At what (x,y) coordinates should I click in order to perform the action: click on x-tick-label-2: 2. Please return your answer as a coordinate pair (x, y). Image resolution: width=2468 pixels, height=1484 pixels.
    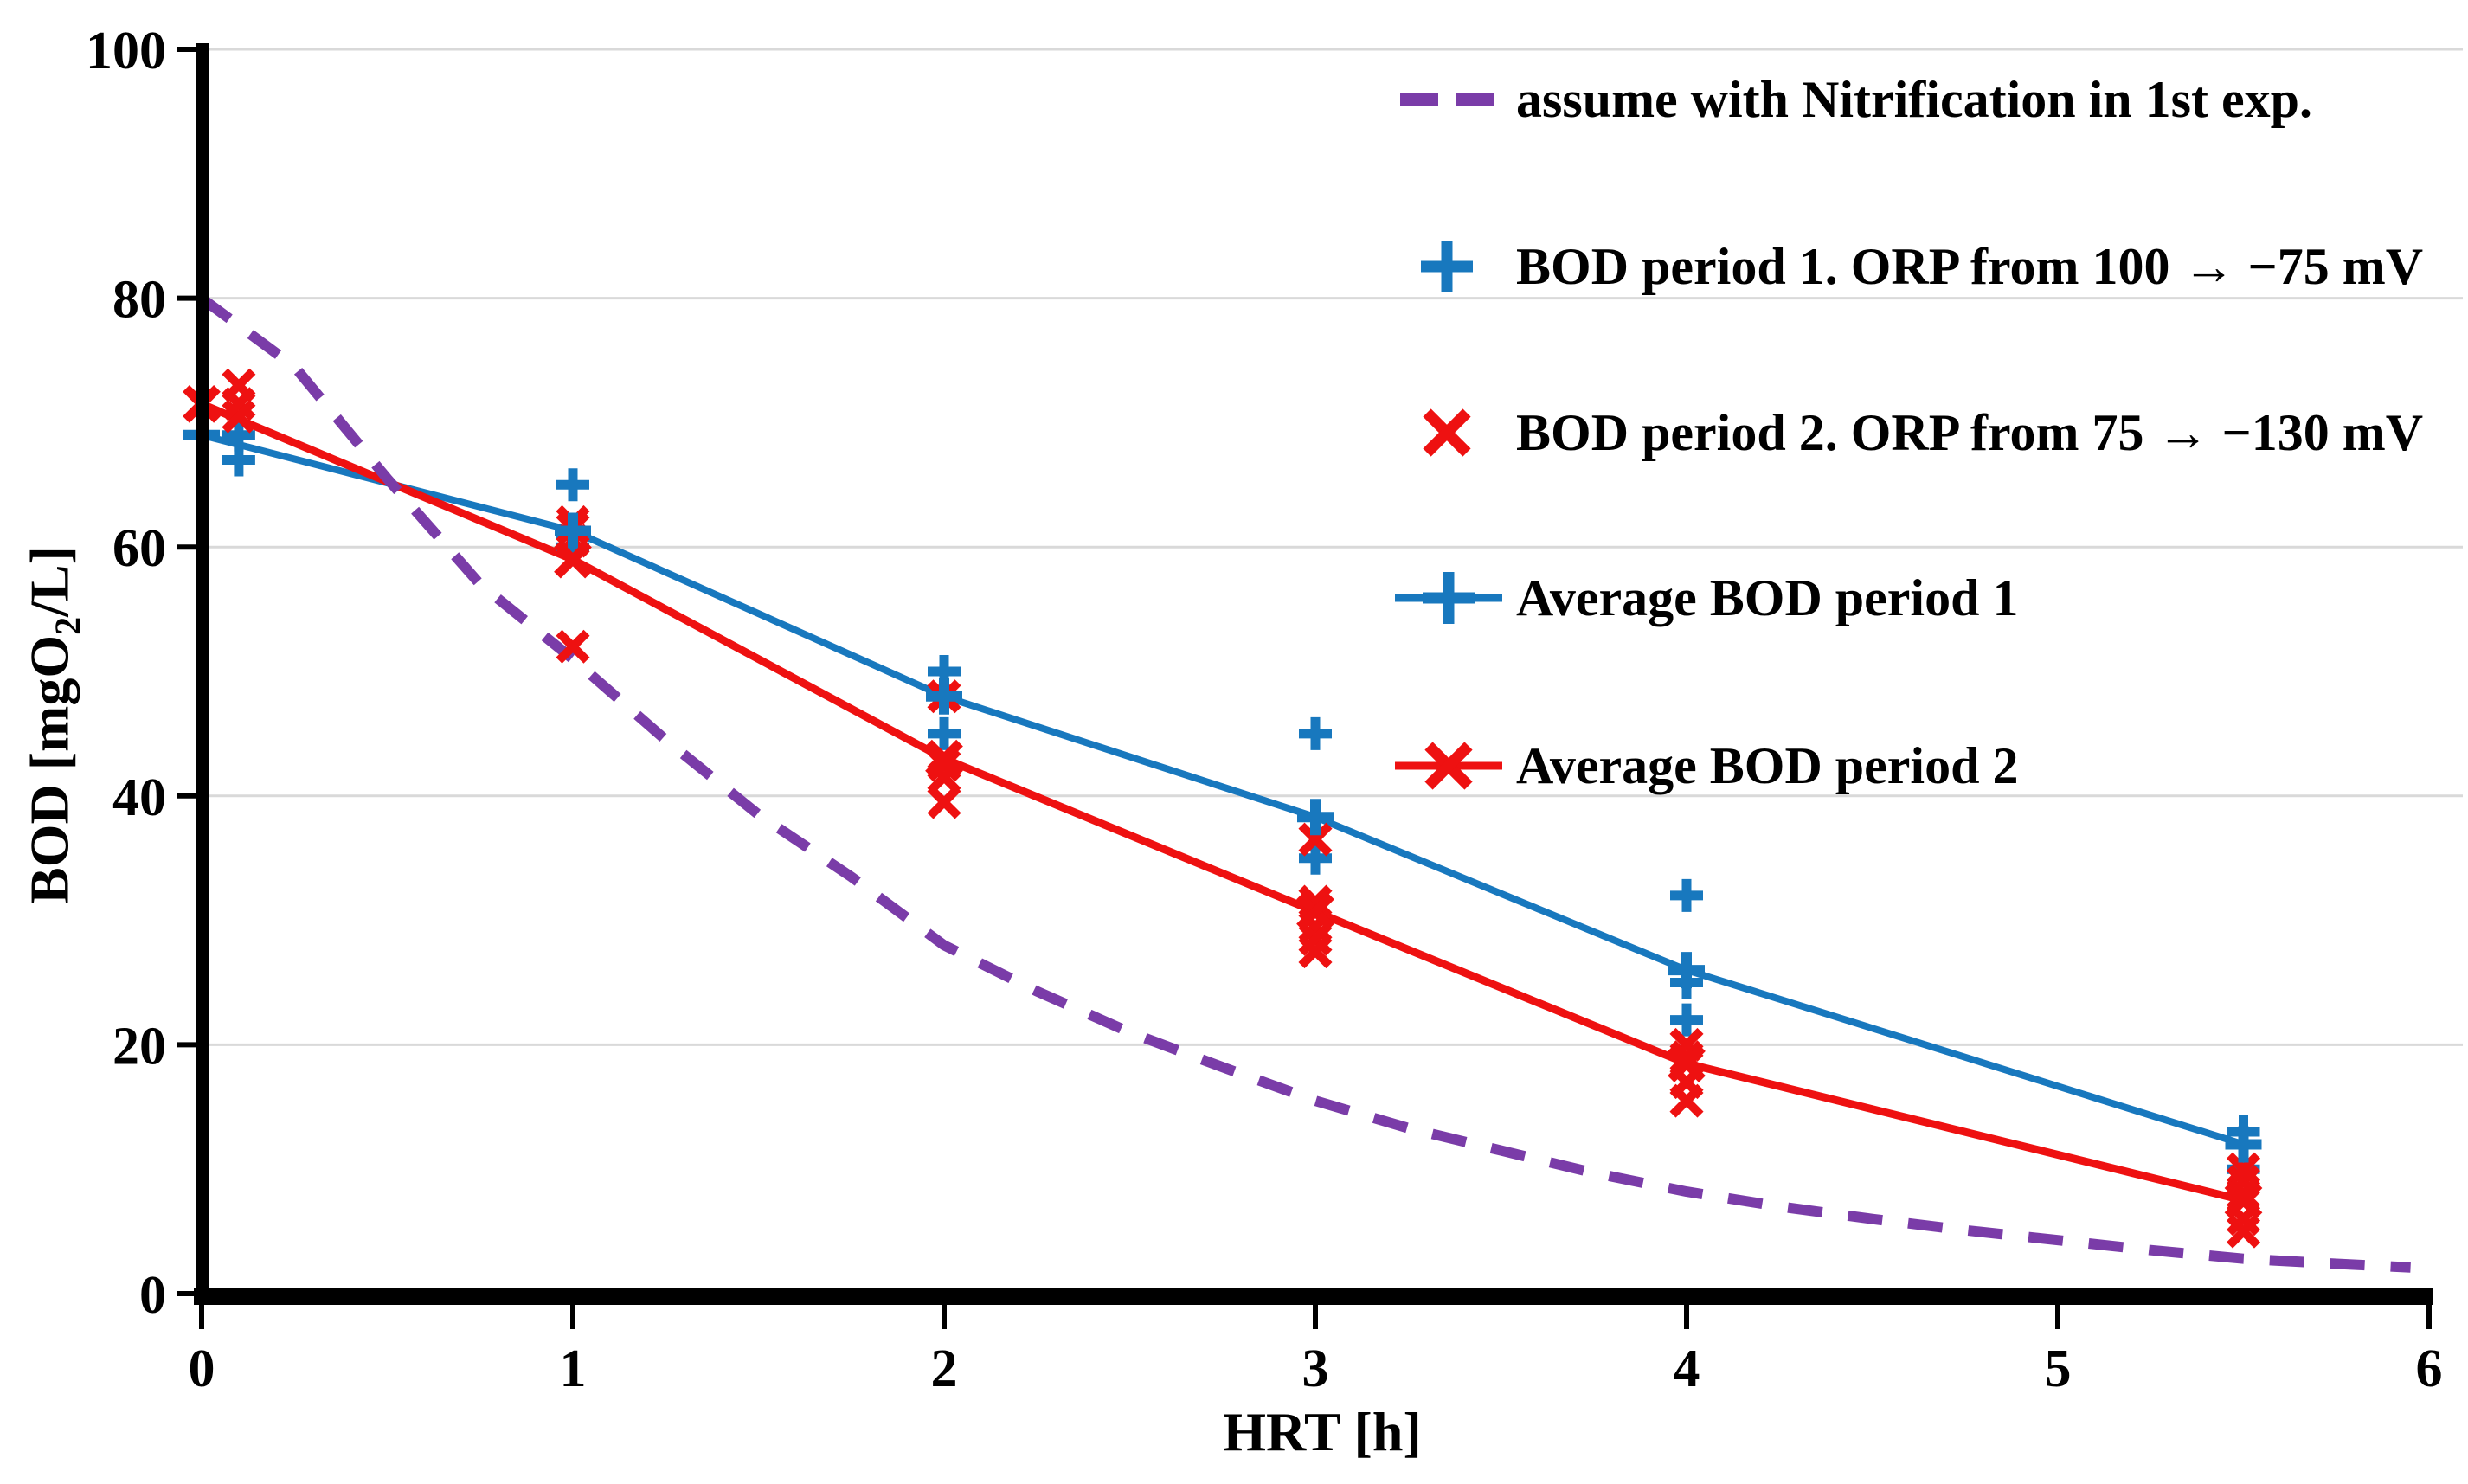
    Looking at the image, I should click on (944, 1368).